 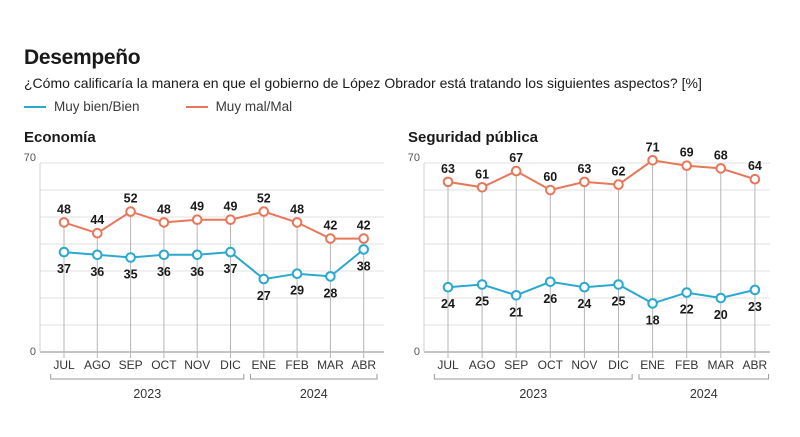 What do you see at coordinates (330, 226) in the screenshot?
I see `data-label: 42` at bounding box center [330, 226].